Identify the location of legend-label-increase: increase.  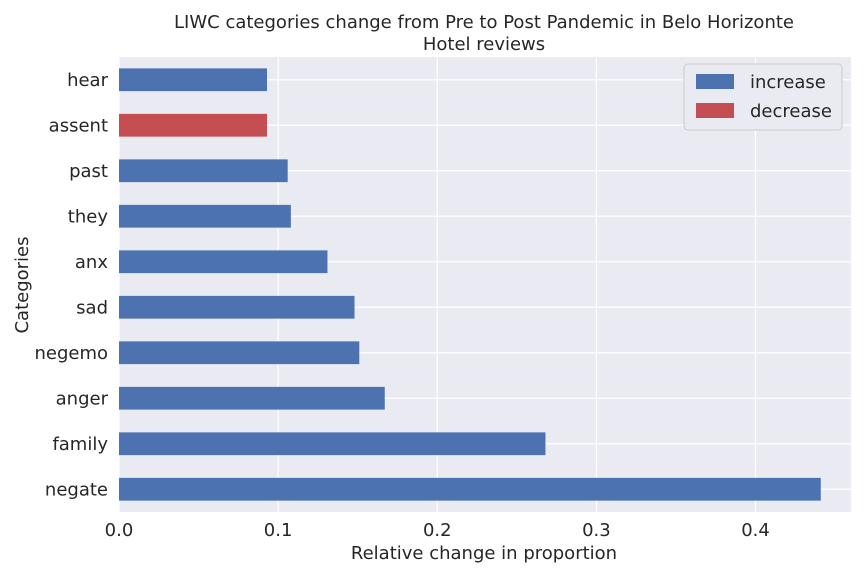
(788, 82).